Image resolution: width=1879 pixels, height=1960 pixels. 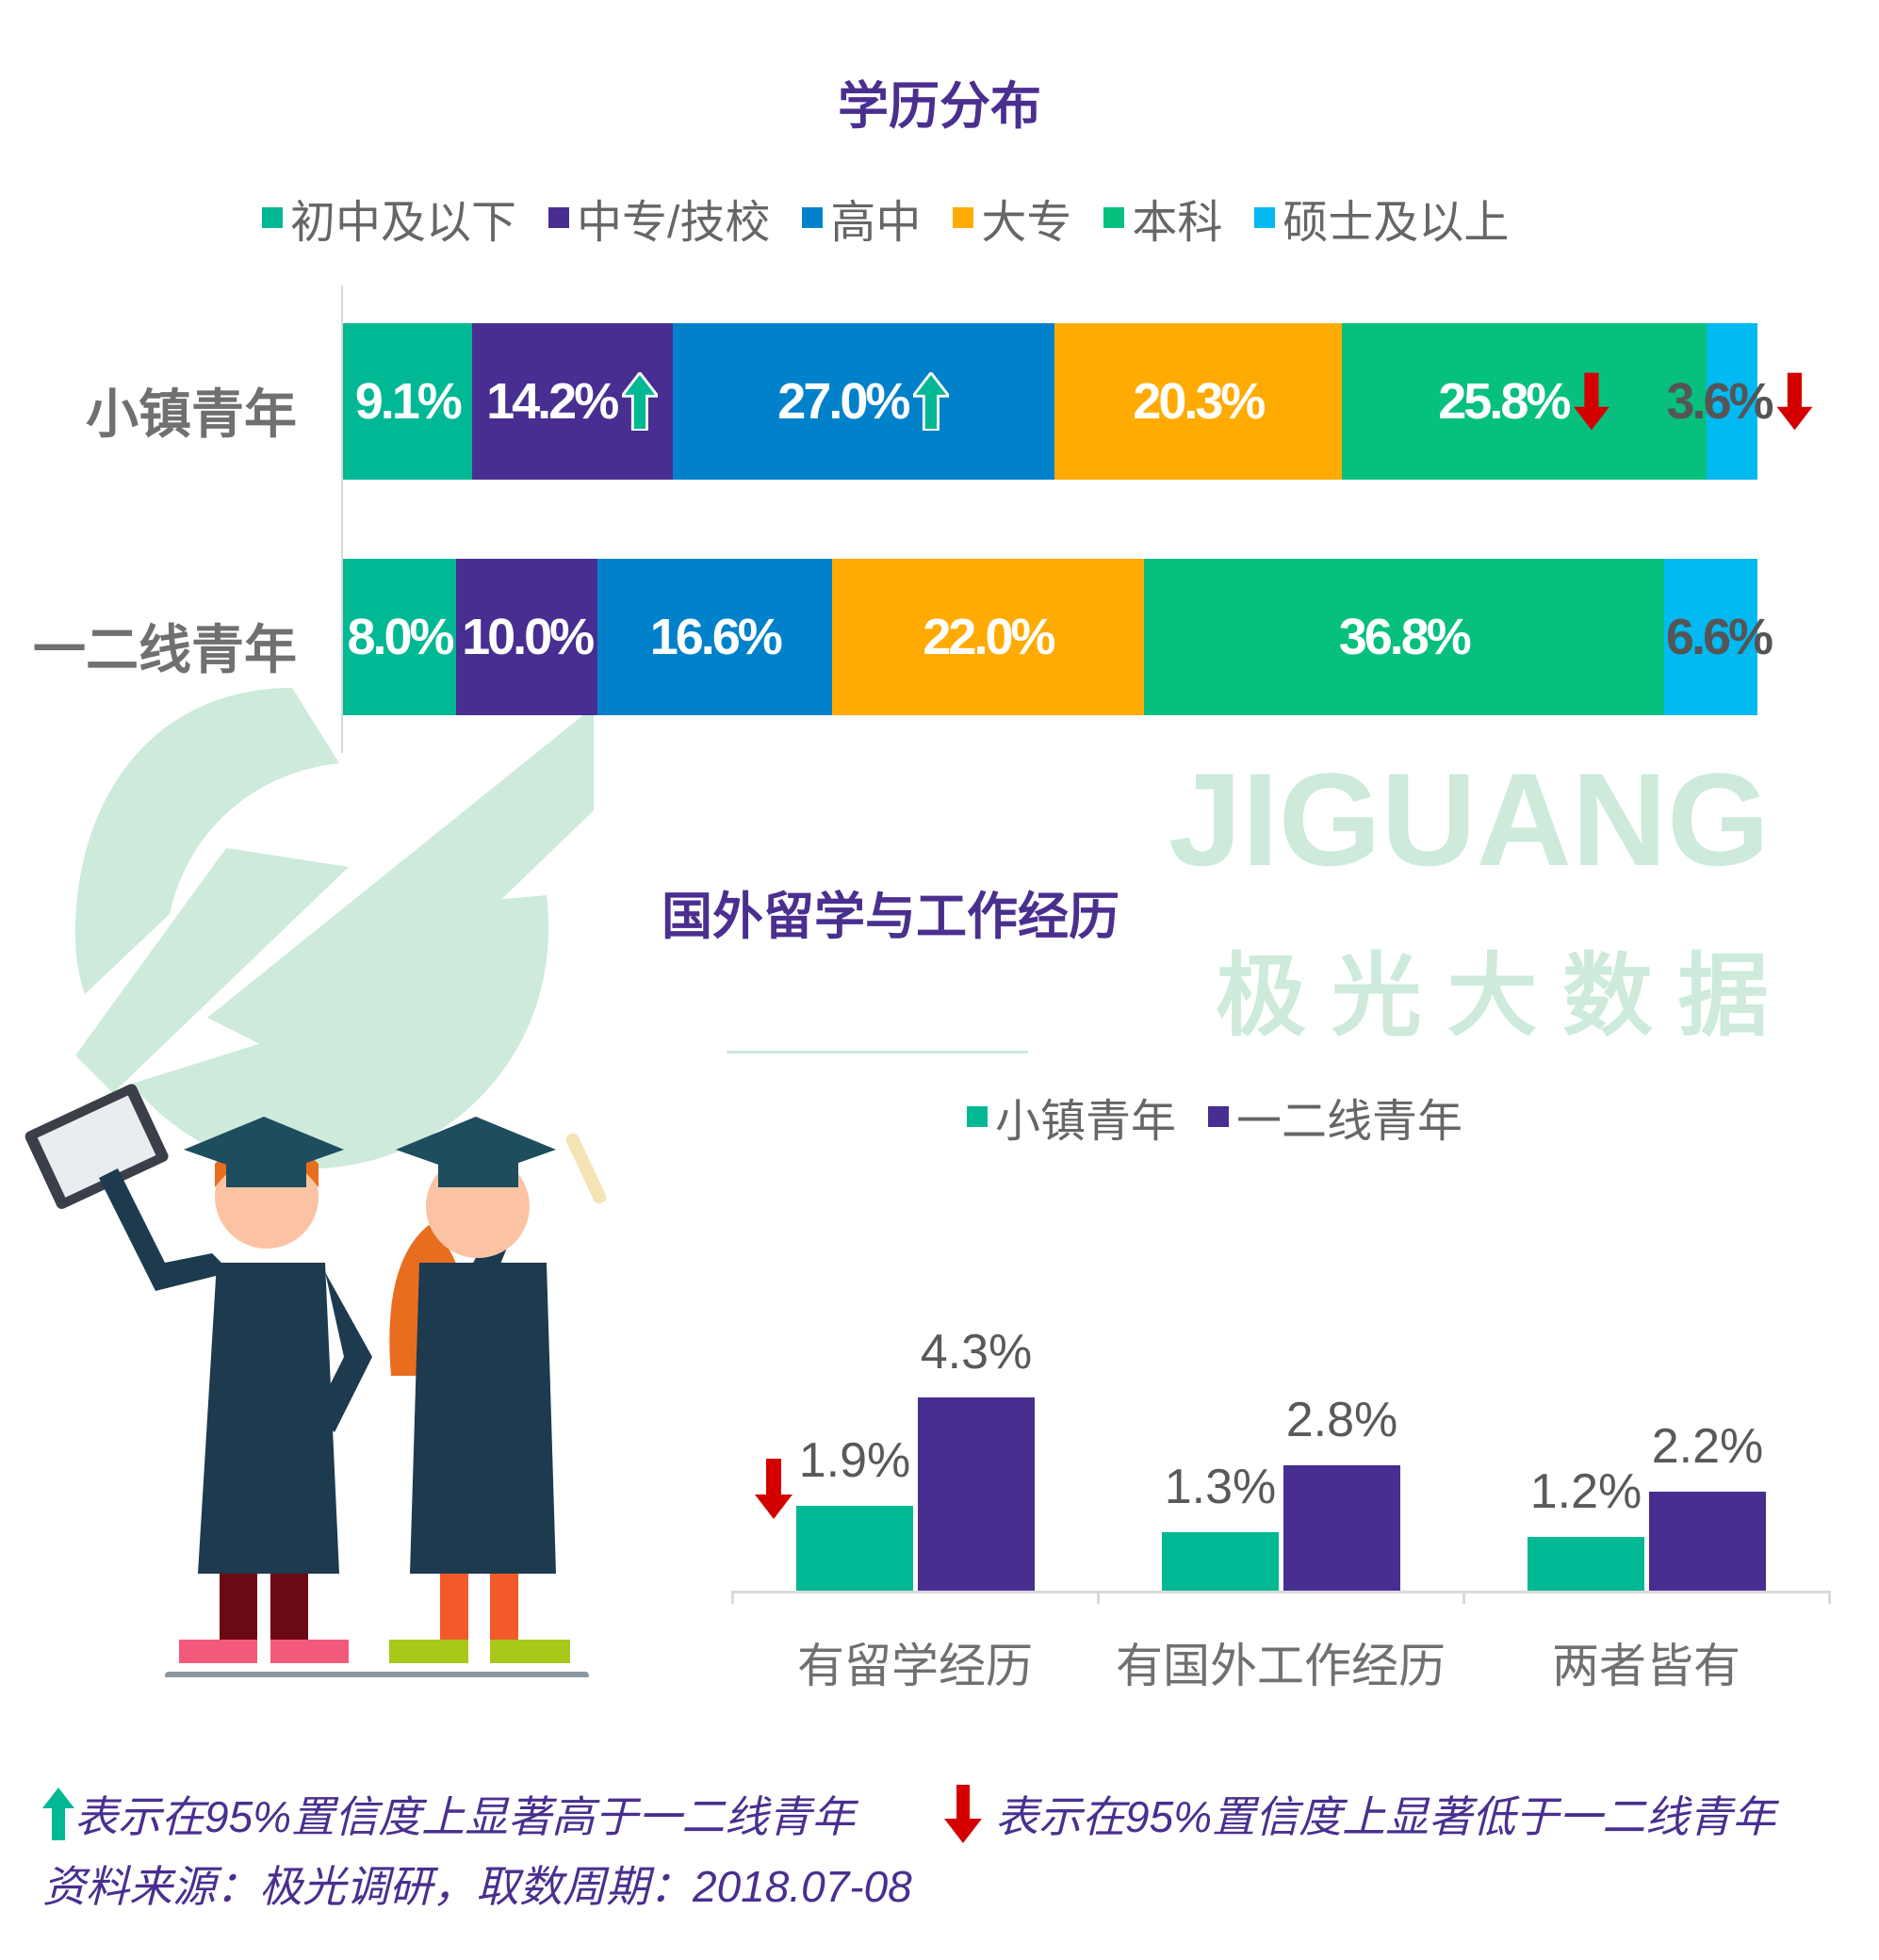 I want to click on row-label-town: 小镇青年, so click(x=191, y=414).